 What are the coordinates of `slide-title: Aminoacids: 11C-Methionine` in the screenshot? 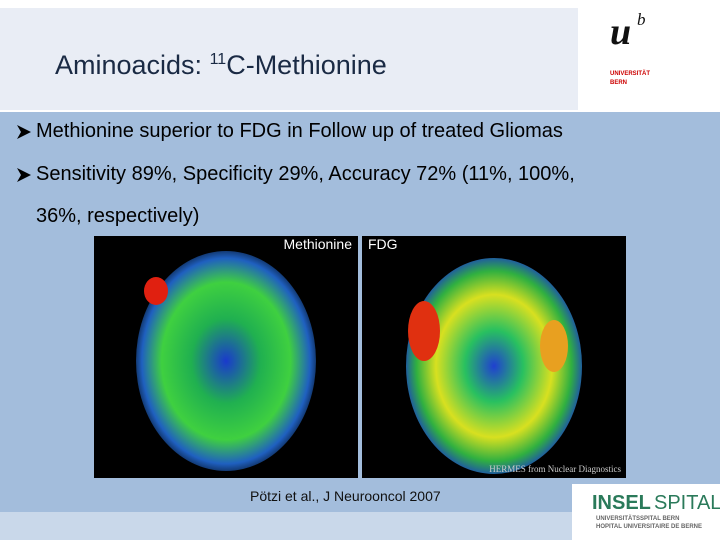 It's located at (221, 65).